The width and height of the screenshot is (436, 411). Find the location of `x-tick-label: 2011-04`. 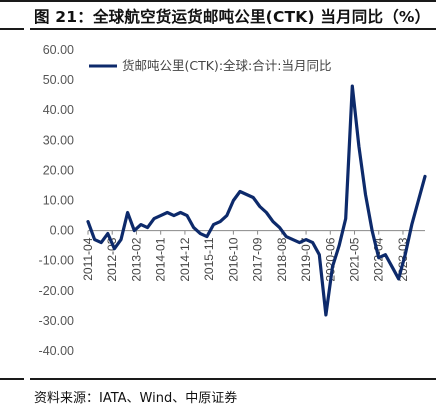

x-tick-label: 2011-04 is located at coordinates (88, 258).